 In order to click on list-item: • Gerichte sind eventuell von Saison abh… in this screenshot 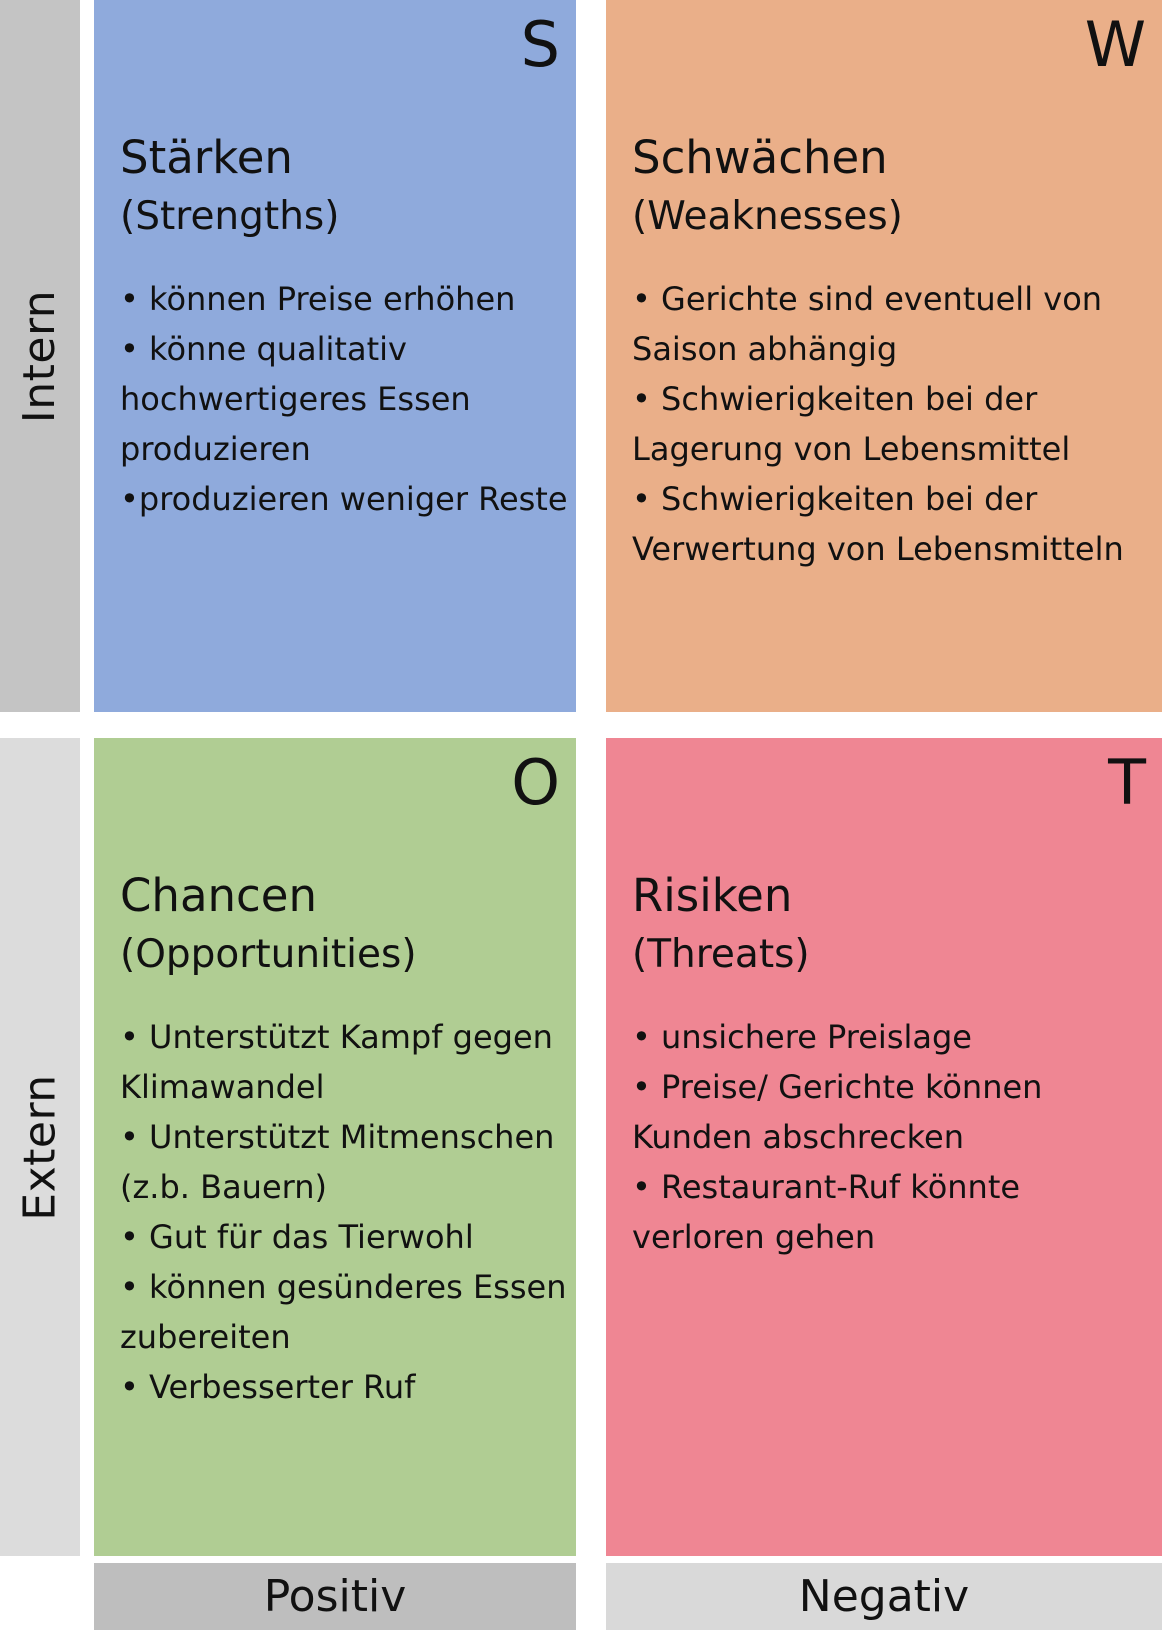, I will do `click(867, 324)`.